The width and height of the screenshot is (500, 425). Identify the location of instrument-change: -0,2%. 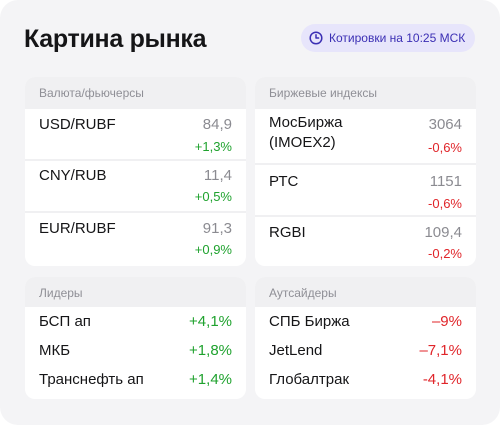
(445, 253).